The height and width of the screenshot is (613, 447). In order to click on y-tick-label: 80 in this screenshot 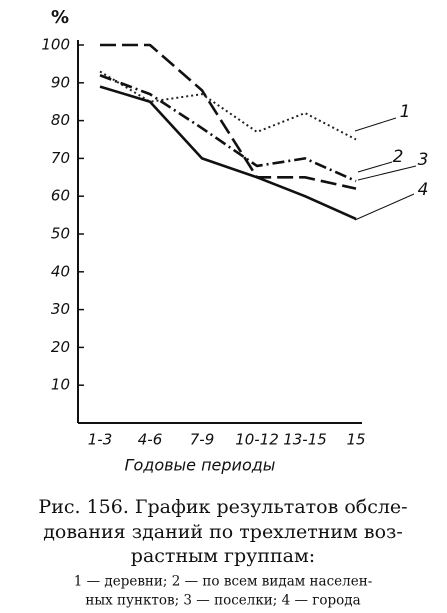, I will do `click(60, 120)`.